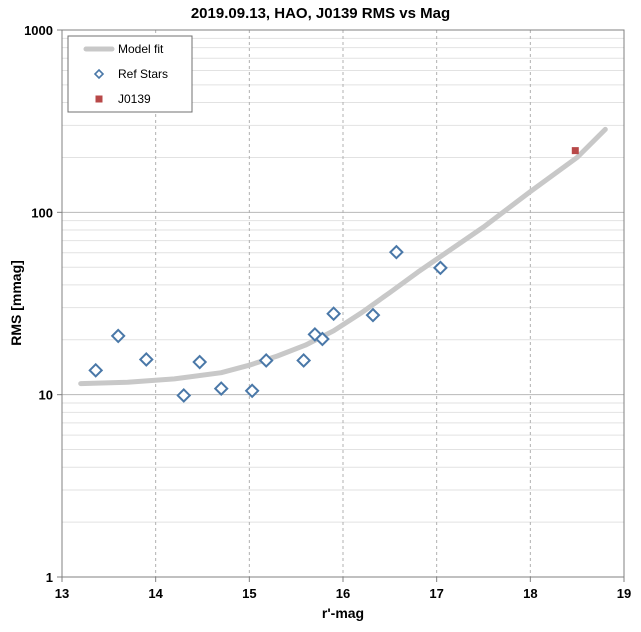 The height and width of the screenshot is (632, 641). What do you see at coordinates (436, 593) in the screenshot?
I see `x-tick-label: 17` at bounding box center [436, 593].